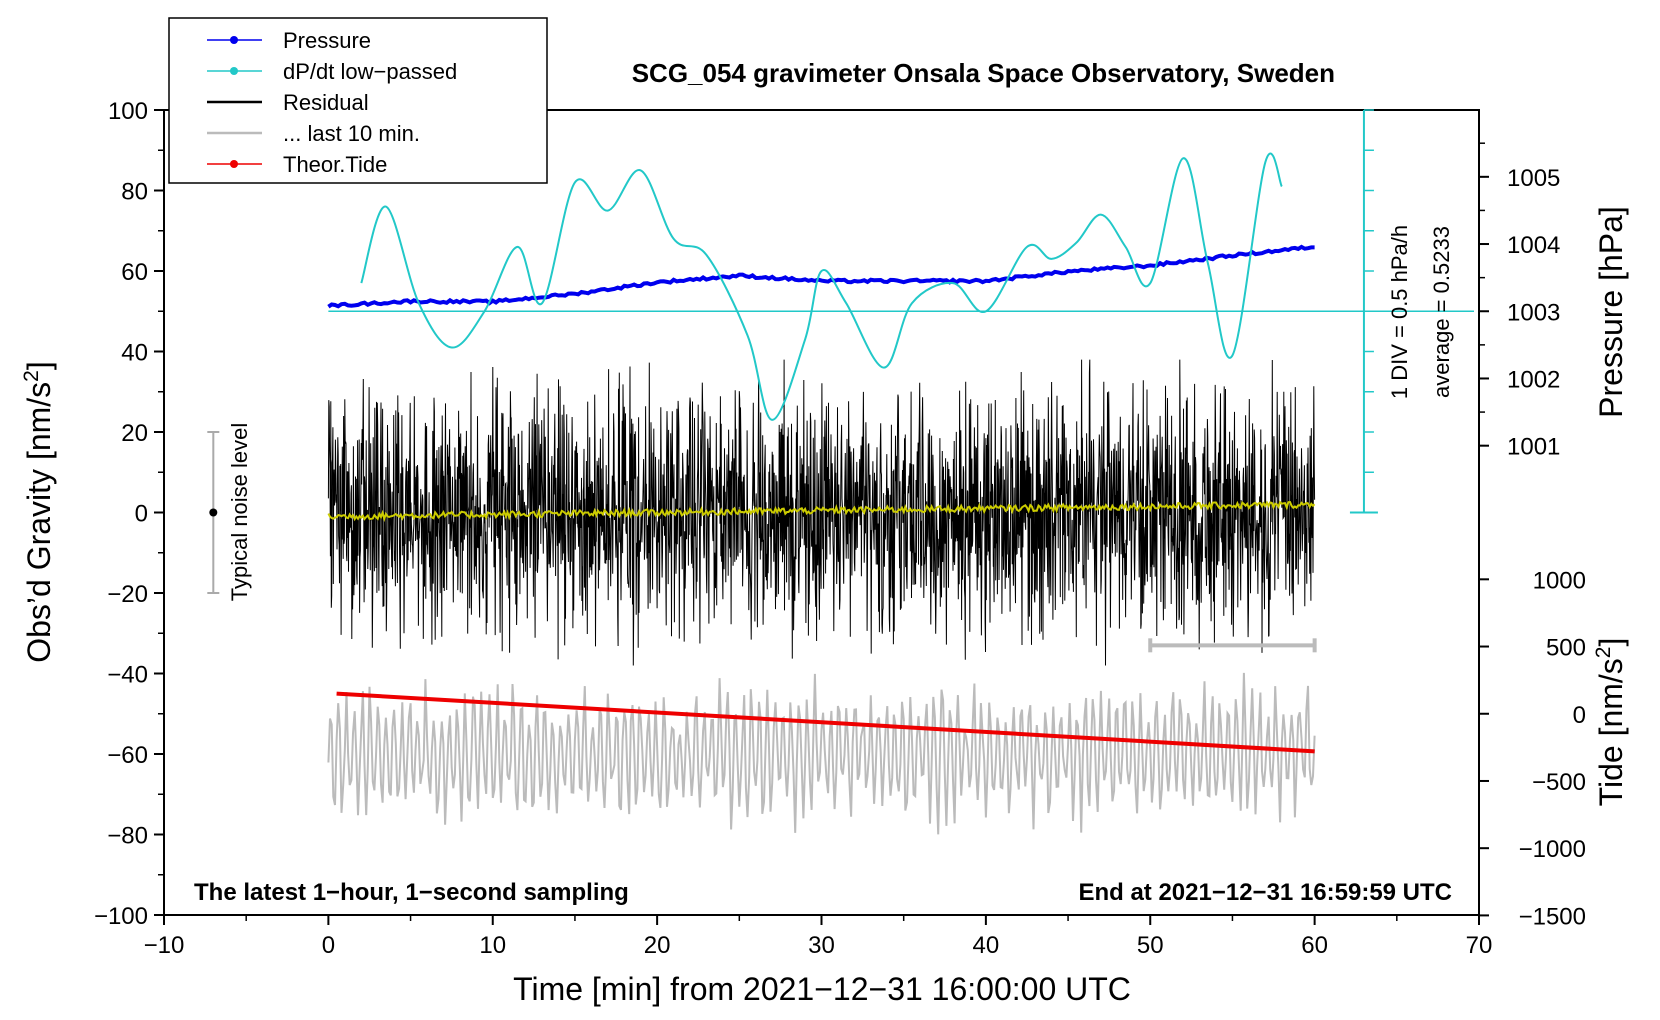  I want to click on x-tick-label: 60, so click(1314, 945).